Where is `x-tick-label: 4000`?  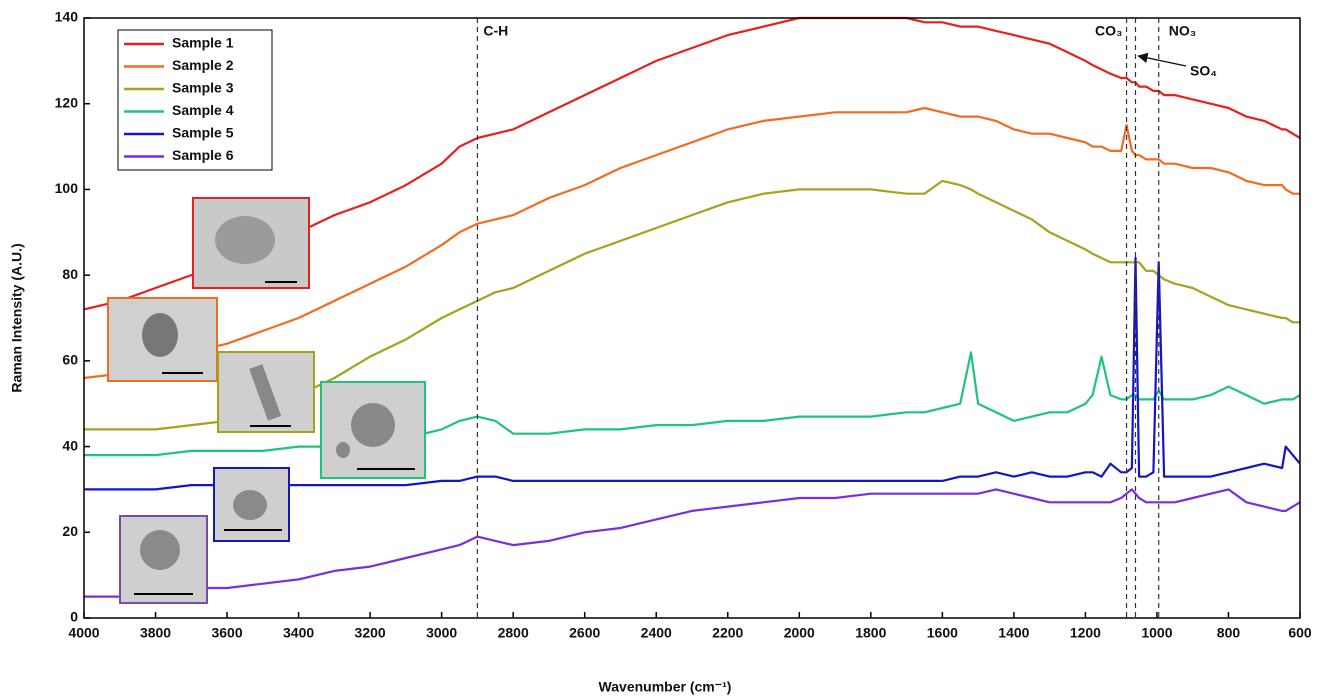 x-tick-label: 4000 is located at coordinates (83, 633).